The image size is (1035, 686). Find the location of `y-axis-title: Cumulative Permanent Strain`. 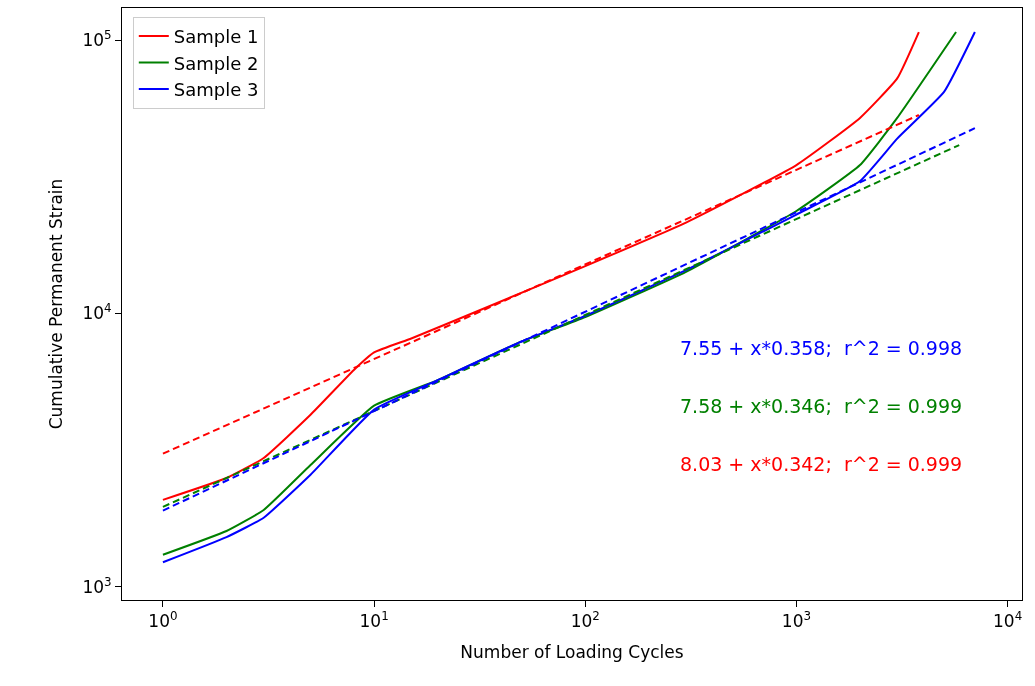

y-axis-title: Cumulative Permanent Strain is located at coordinates (55, 304).